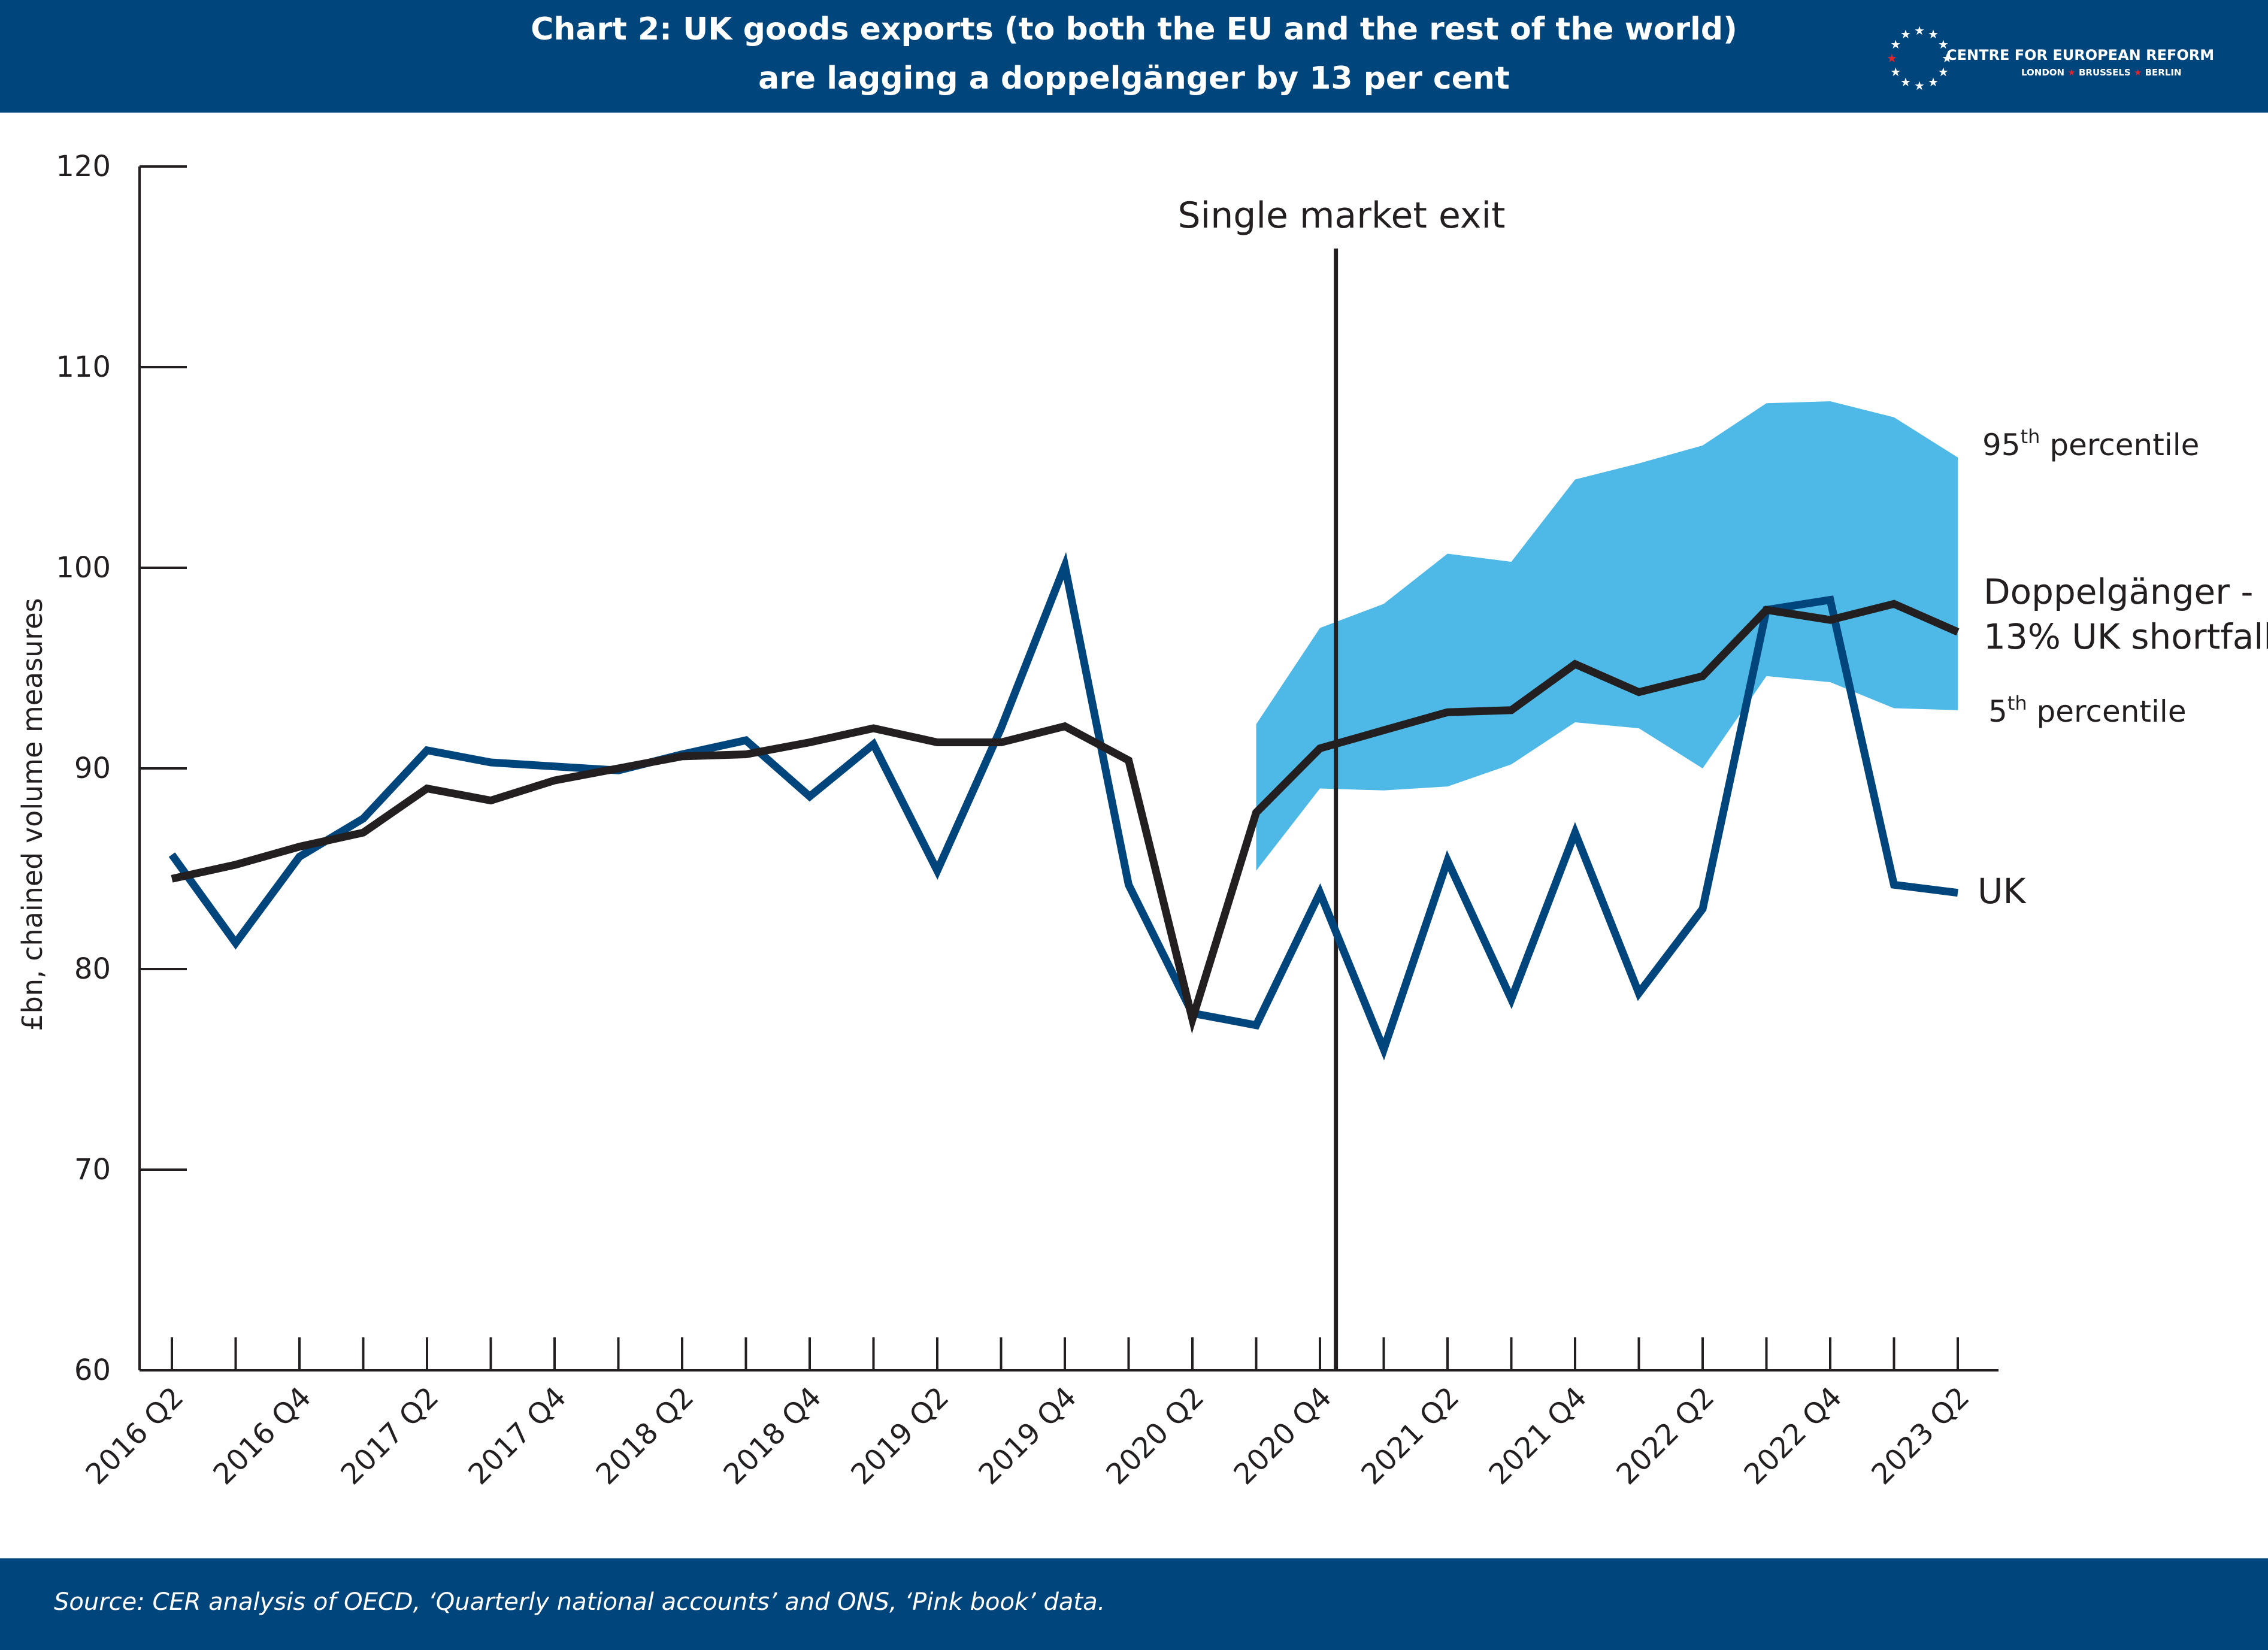 The image size is (2268, 1650). What do you see at coordinates (93, 769) in the screenshot?
I see `y-tick-label: 90` at bounding box center [93, 769].